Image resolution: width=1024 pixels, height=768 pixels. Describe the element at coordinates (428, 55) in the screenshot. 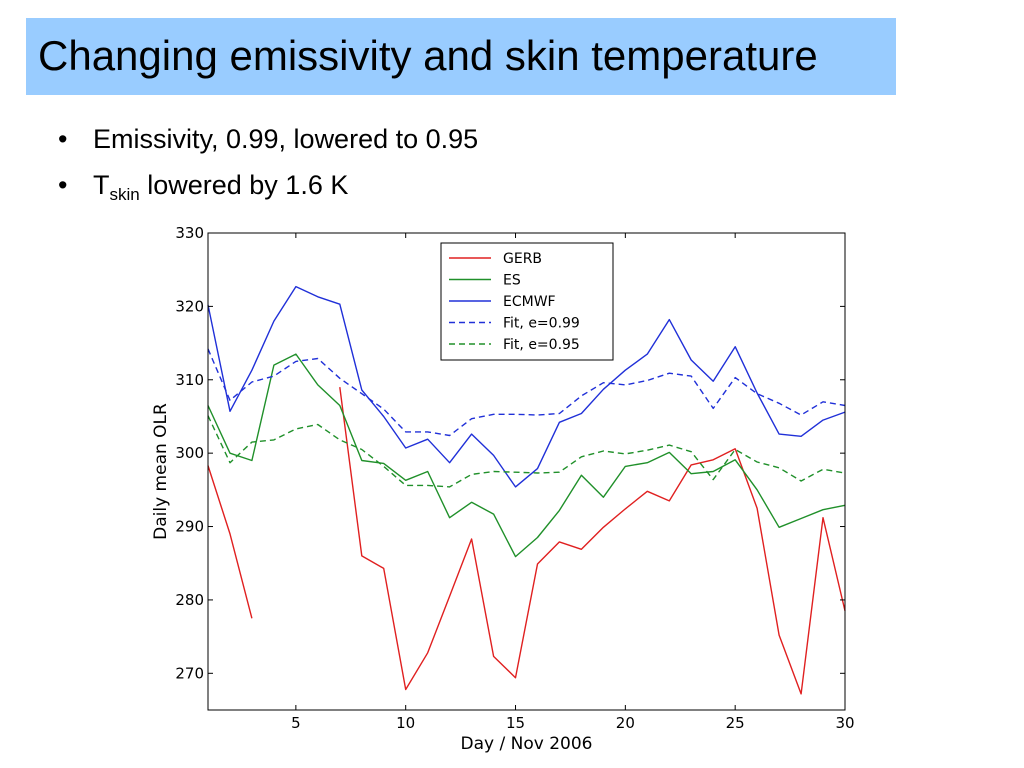

I see `slide-title: Changing emissivity and skin temperature` at that location.